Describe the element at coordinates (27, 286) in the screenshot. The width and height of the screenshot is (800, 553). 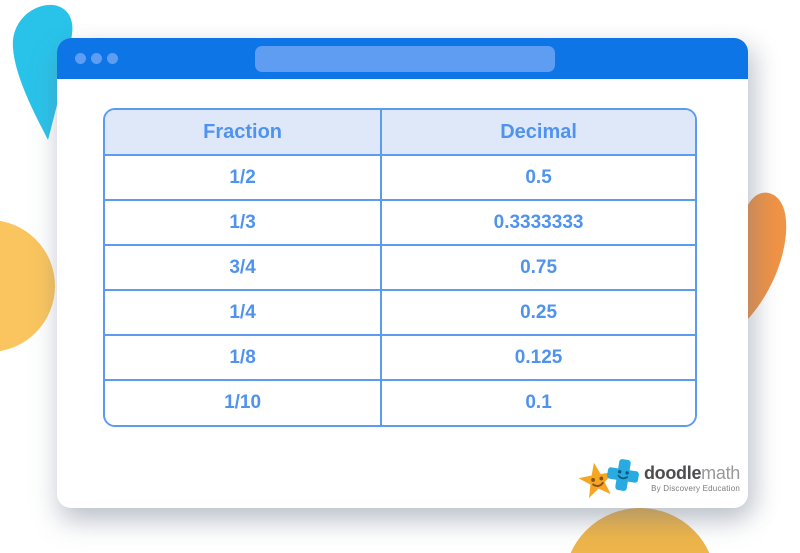
I see `yellow-circle-left-decoration` at that location.